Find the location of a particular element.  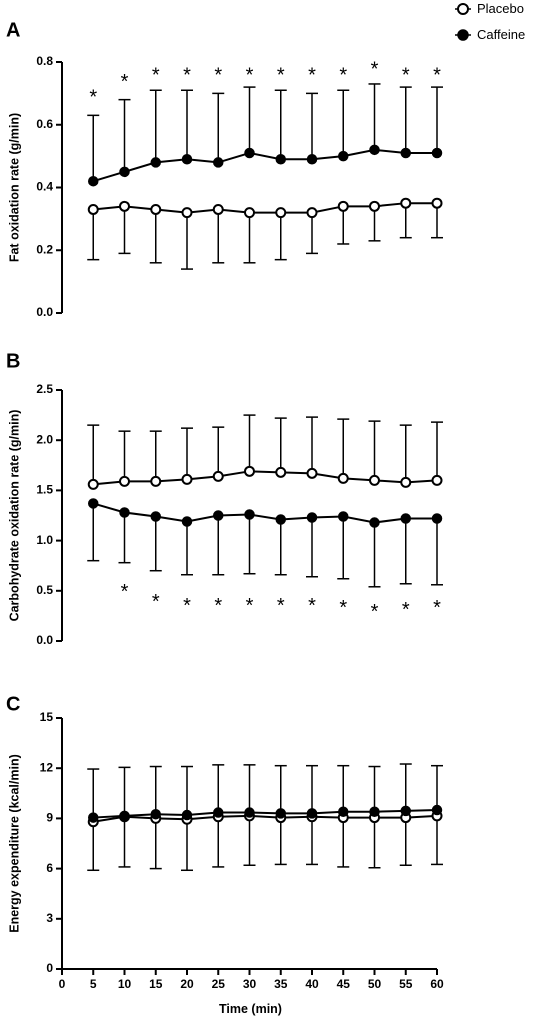

panel-letter: C is located at coordinates (13, 704).